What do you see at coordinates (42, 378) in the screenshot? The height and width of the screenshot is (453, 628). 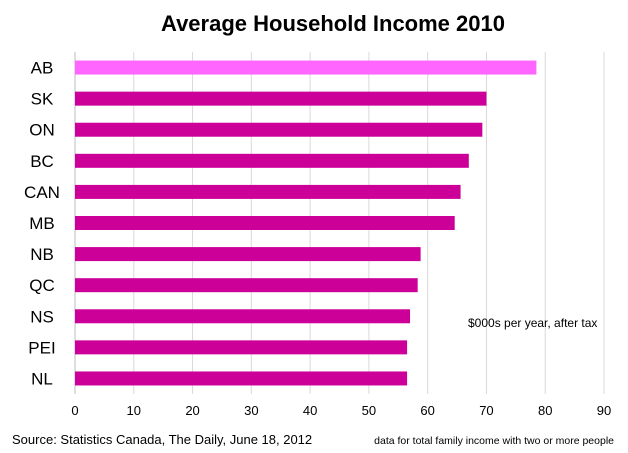 I see `category-label-nl: NL` at bounding box center [42, 378].